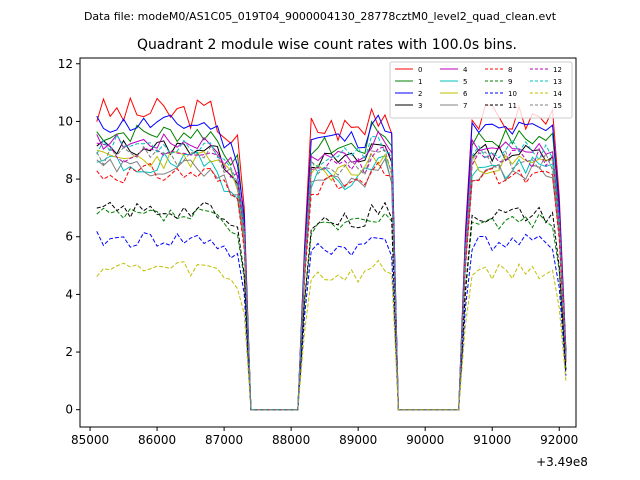  Describe the element at coordinates (69, 179) in the screenshot. I see `y-tick-label: 8` at that location.